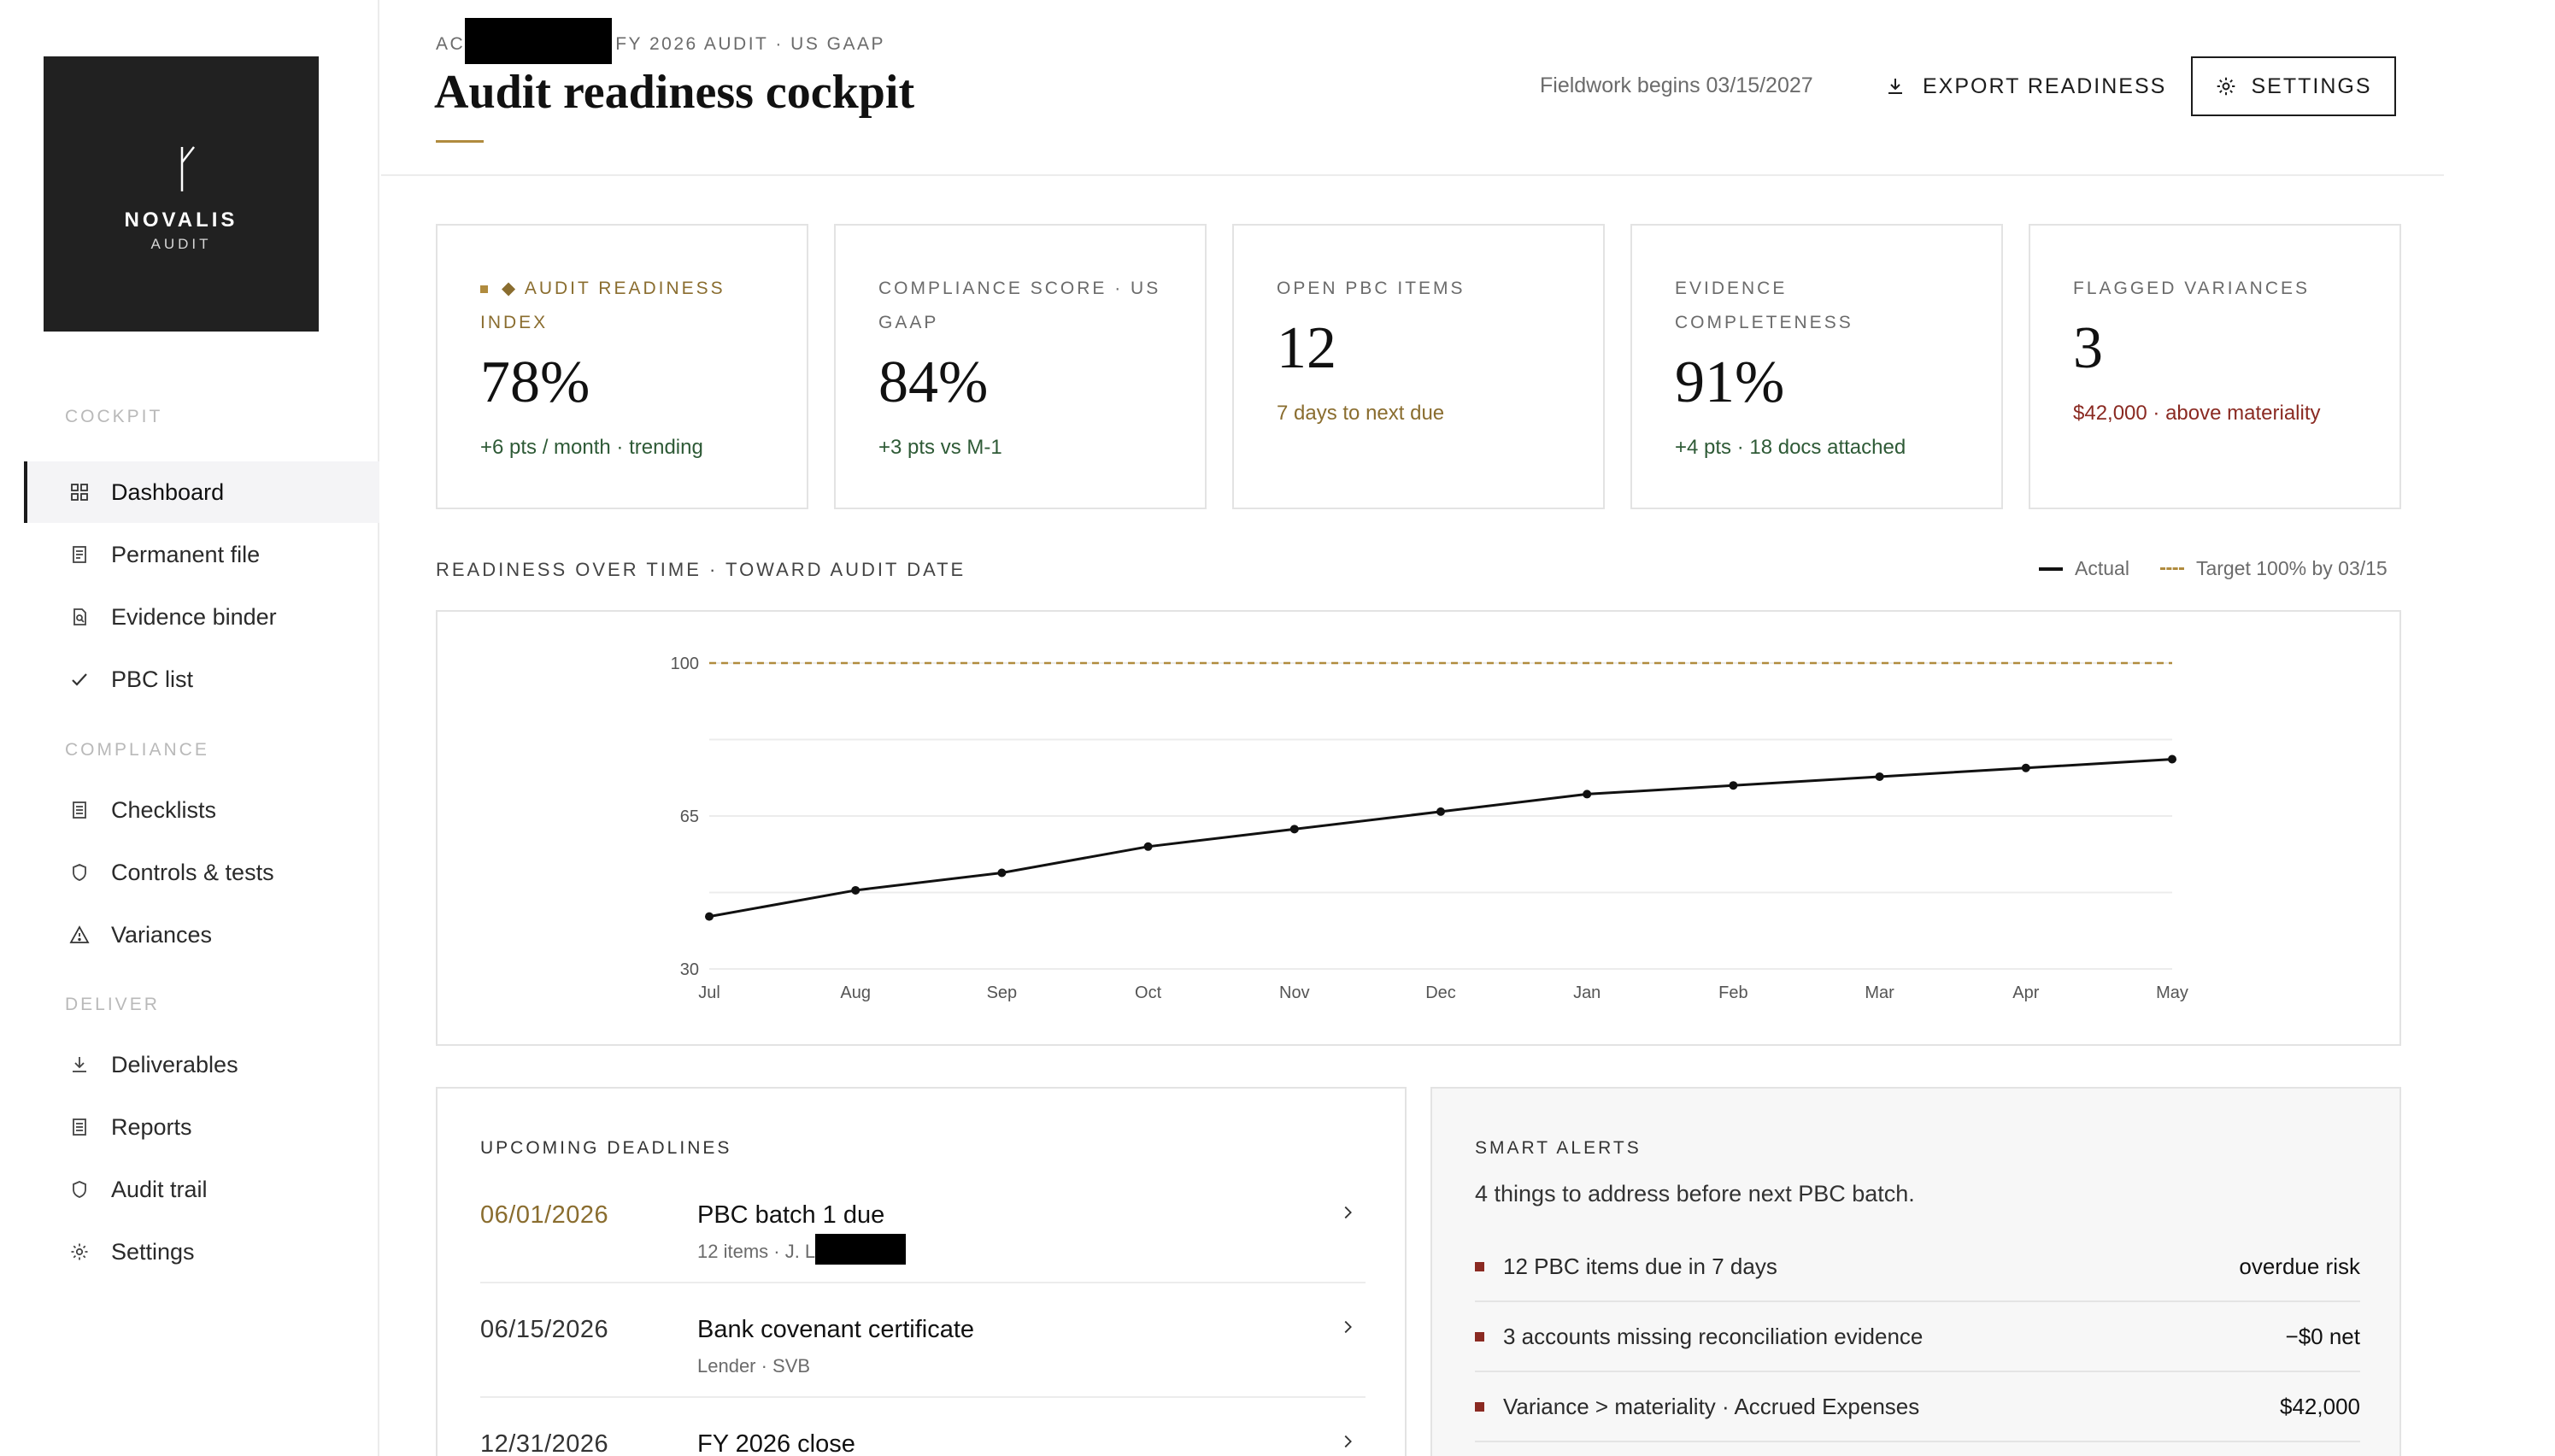 The height and width of the screenshot is (1456, 2555). I want to click on deadline-row: 12/31/2026 FY 2026 close, so click(923, 1427).